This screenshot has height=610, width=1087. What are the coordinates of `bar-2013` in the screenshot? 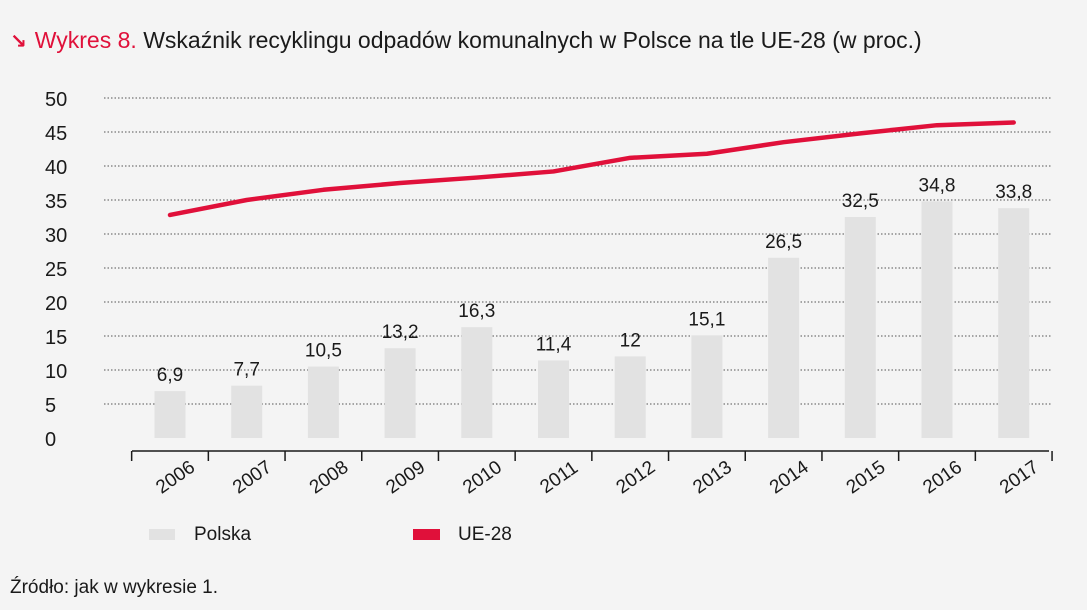 It's located at (707, 386).